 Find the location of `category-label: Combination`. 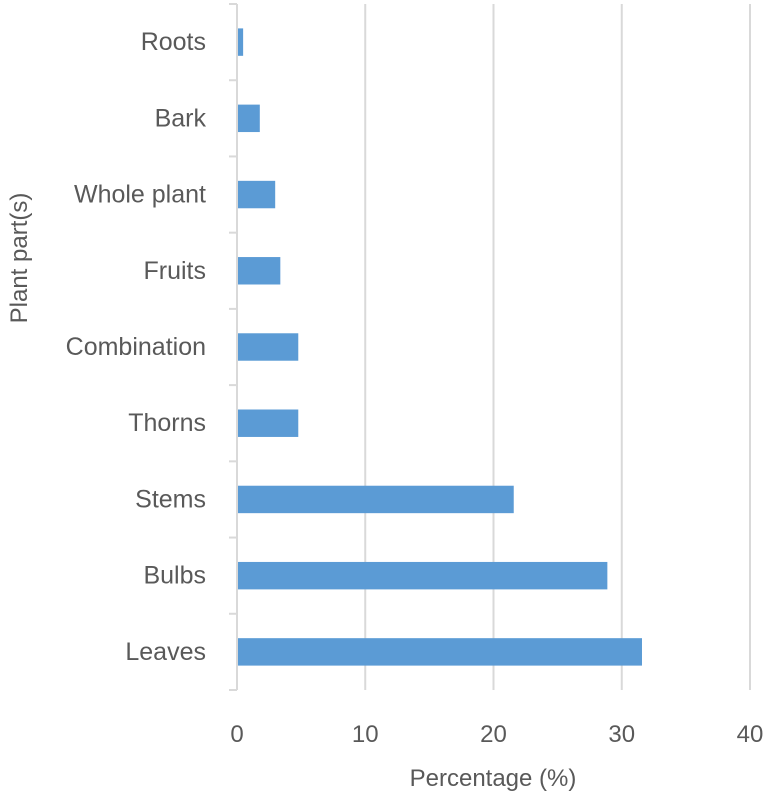

category-label: Combination is located at coordinates (136, 347).